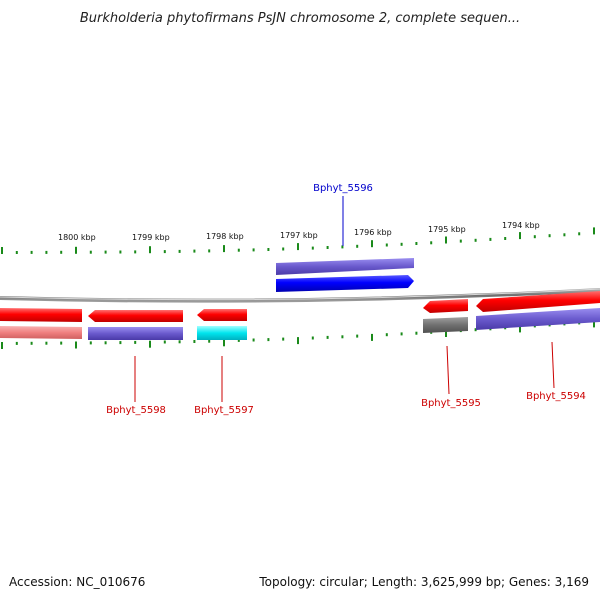 The width and height of the screenshot is (600, 600). Describe the element at coordinates (343, 188) in the screenshot. I see `gene-label-bphyt-5596: Bphyt_5596` at that location.